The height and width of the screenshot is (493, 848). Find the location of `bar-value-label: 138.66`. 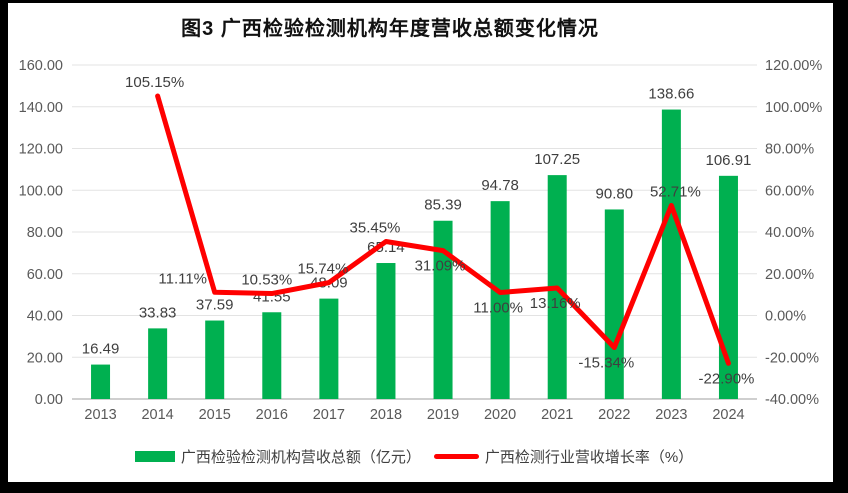

bar-value-label: 138.66 is located at coordinates (671, 94).